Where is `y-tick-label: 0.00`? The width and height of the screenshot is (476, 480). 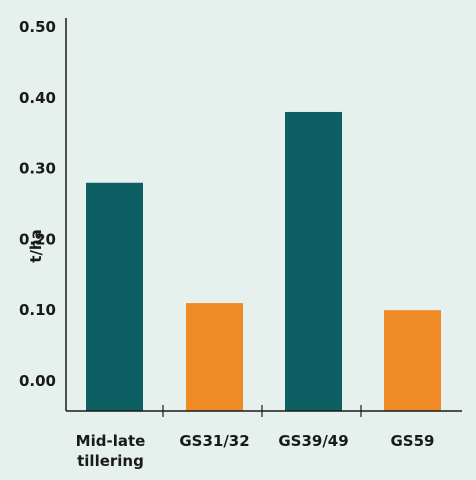
y-tick-label: 0.00 is located at coordinates (37, 381).